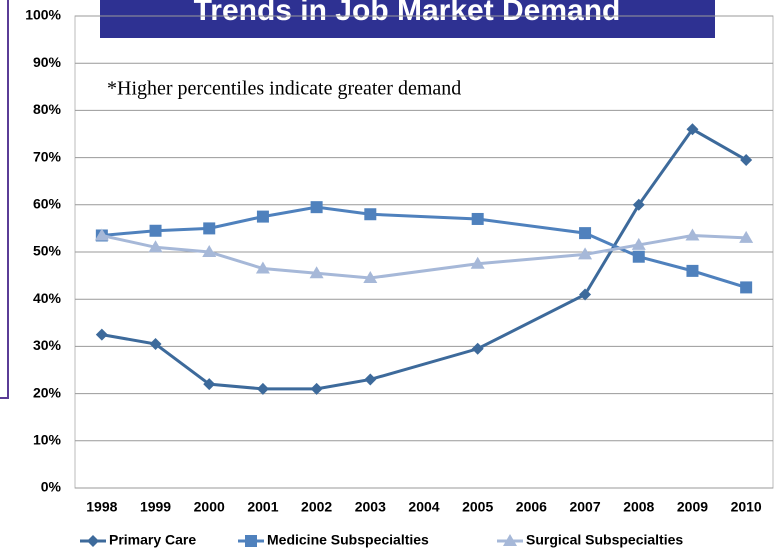  I want to click on legend-label: Medicine Subspecialties, so click(348, 540).